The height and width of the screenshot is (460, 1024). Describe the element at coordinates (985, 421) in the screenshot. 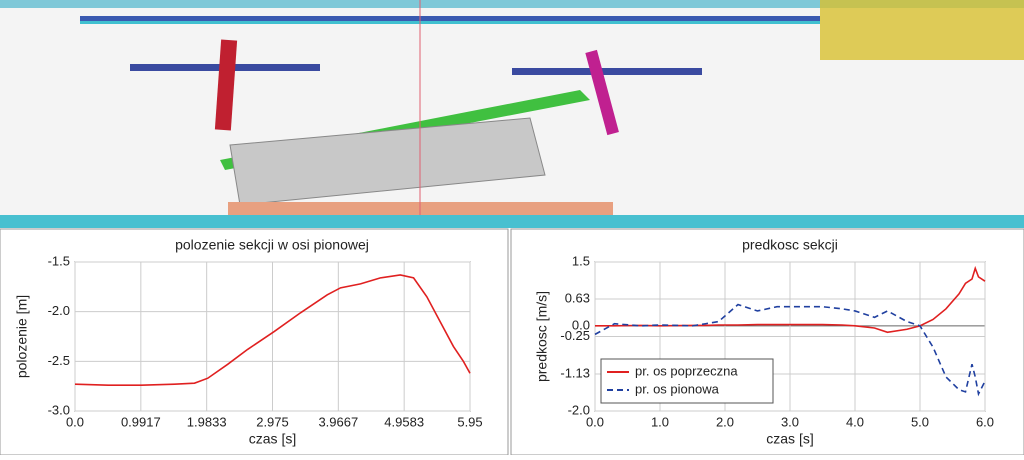

I see `x-tick-label: 6.0` at that location.